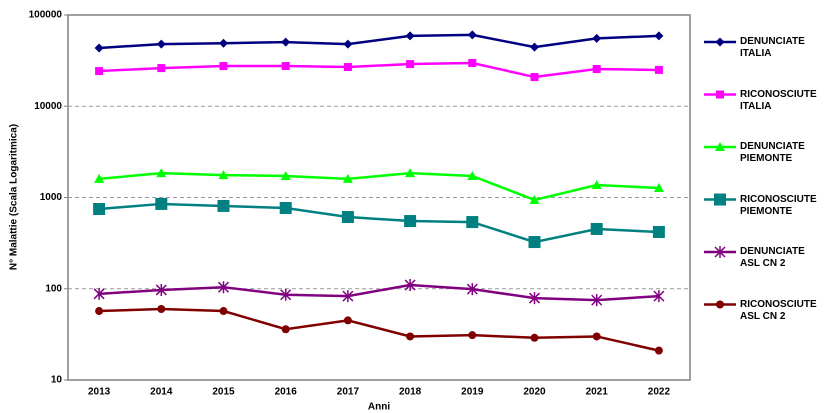 The image size is (829, 413). Describe the element at coordinates (659, 392) in the screenshot. I see `x-tick-label: 2022` at that location.